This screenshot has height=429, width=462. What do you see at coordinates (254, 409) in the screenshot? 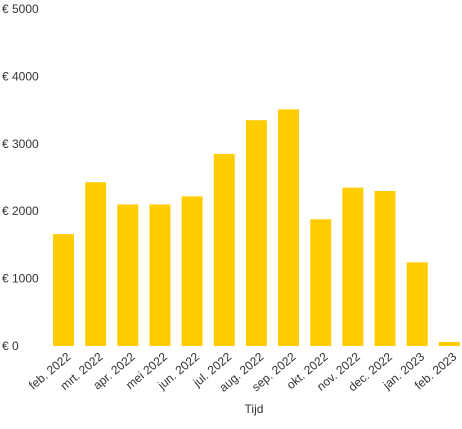
I see `x-axis-title: Tijd` at bounding box center [254, 409].